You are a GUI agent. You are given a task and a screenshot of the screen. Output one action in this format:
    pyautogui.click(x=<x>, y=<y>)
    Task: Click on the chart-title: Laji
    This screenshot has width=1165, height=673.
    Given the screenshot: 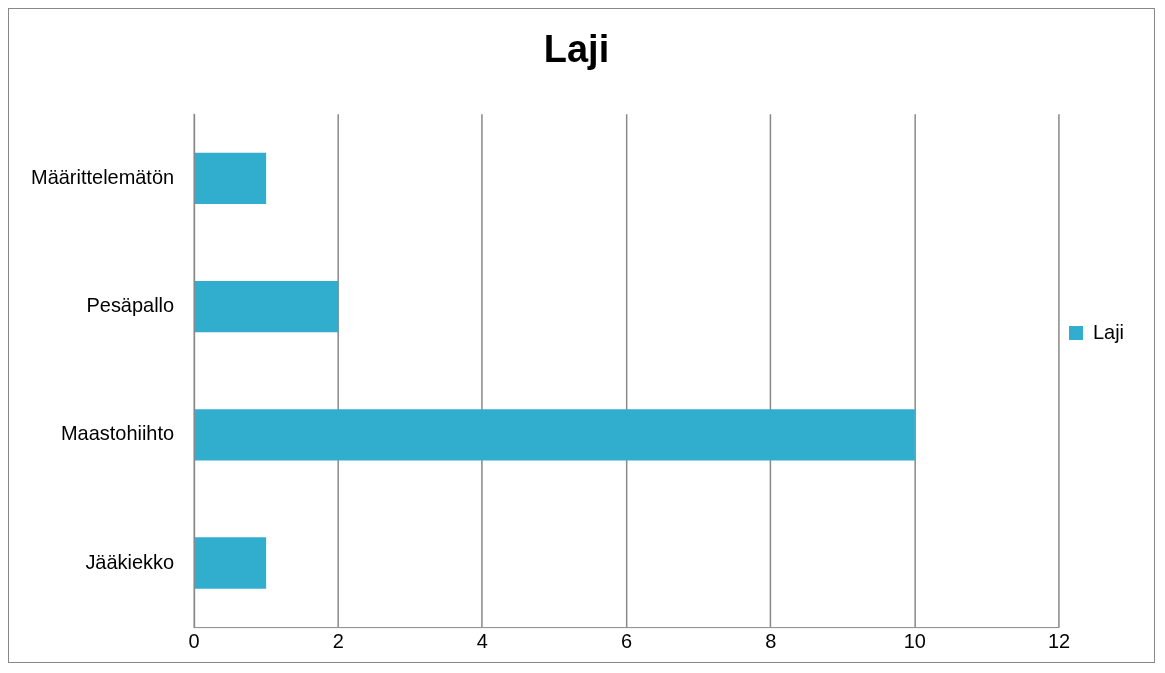 What is the action you would take?
    pyautogui.click(x=576, y=49)
    